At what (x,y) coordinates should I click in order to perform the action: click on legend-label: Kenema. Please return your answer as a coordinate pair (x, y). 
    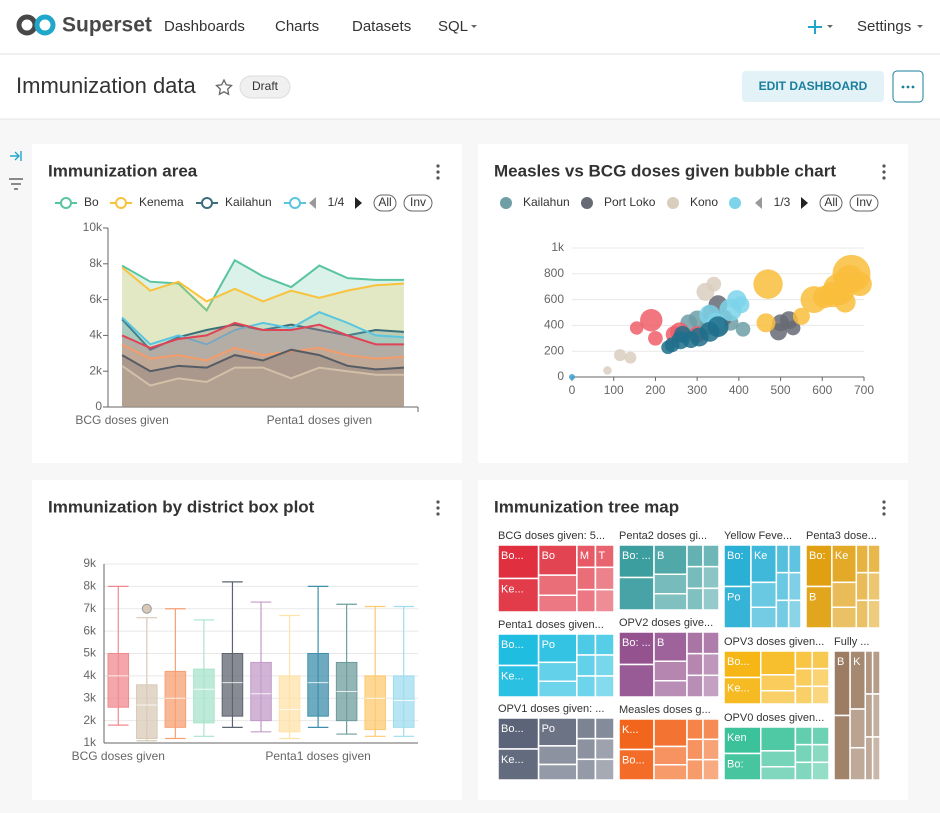
    Looking at the image, I should click on (161, 202).